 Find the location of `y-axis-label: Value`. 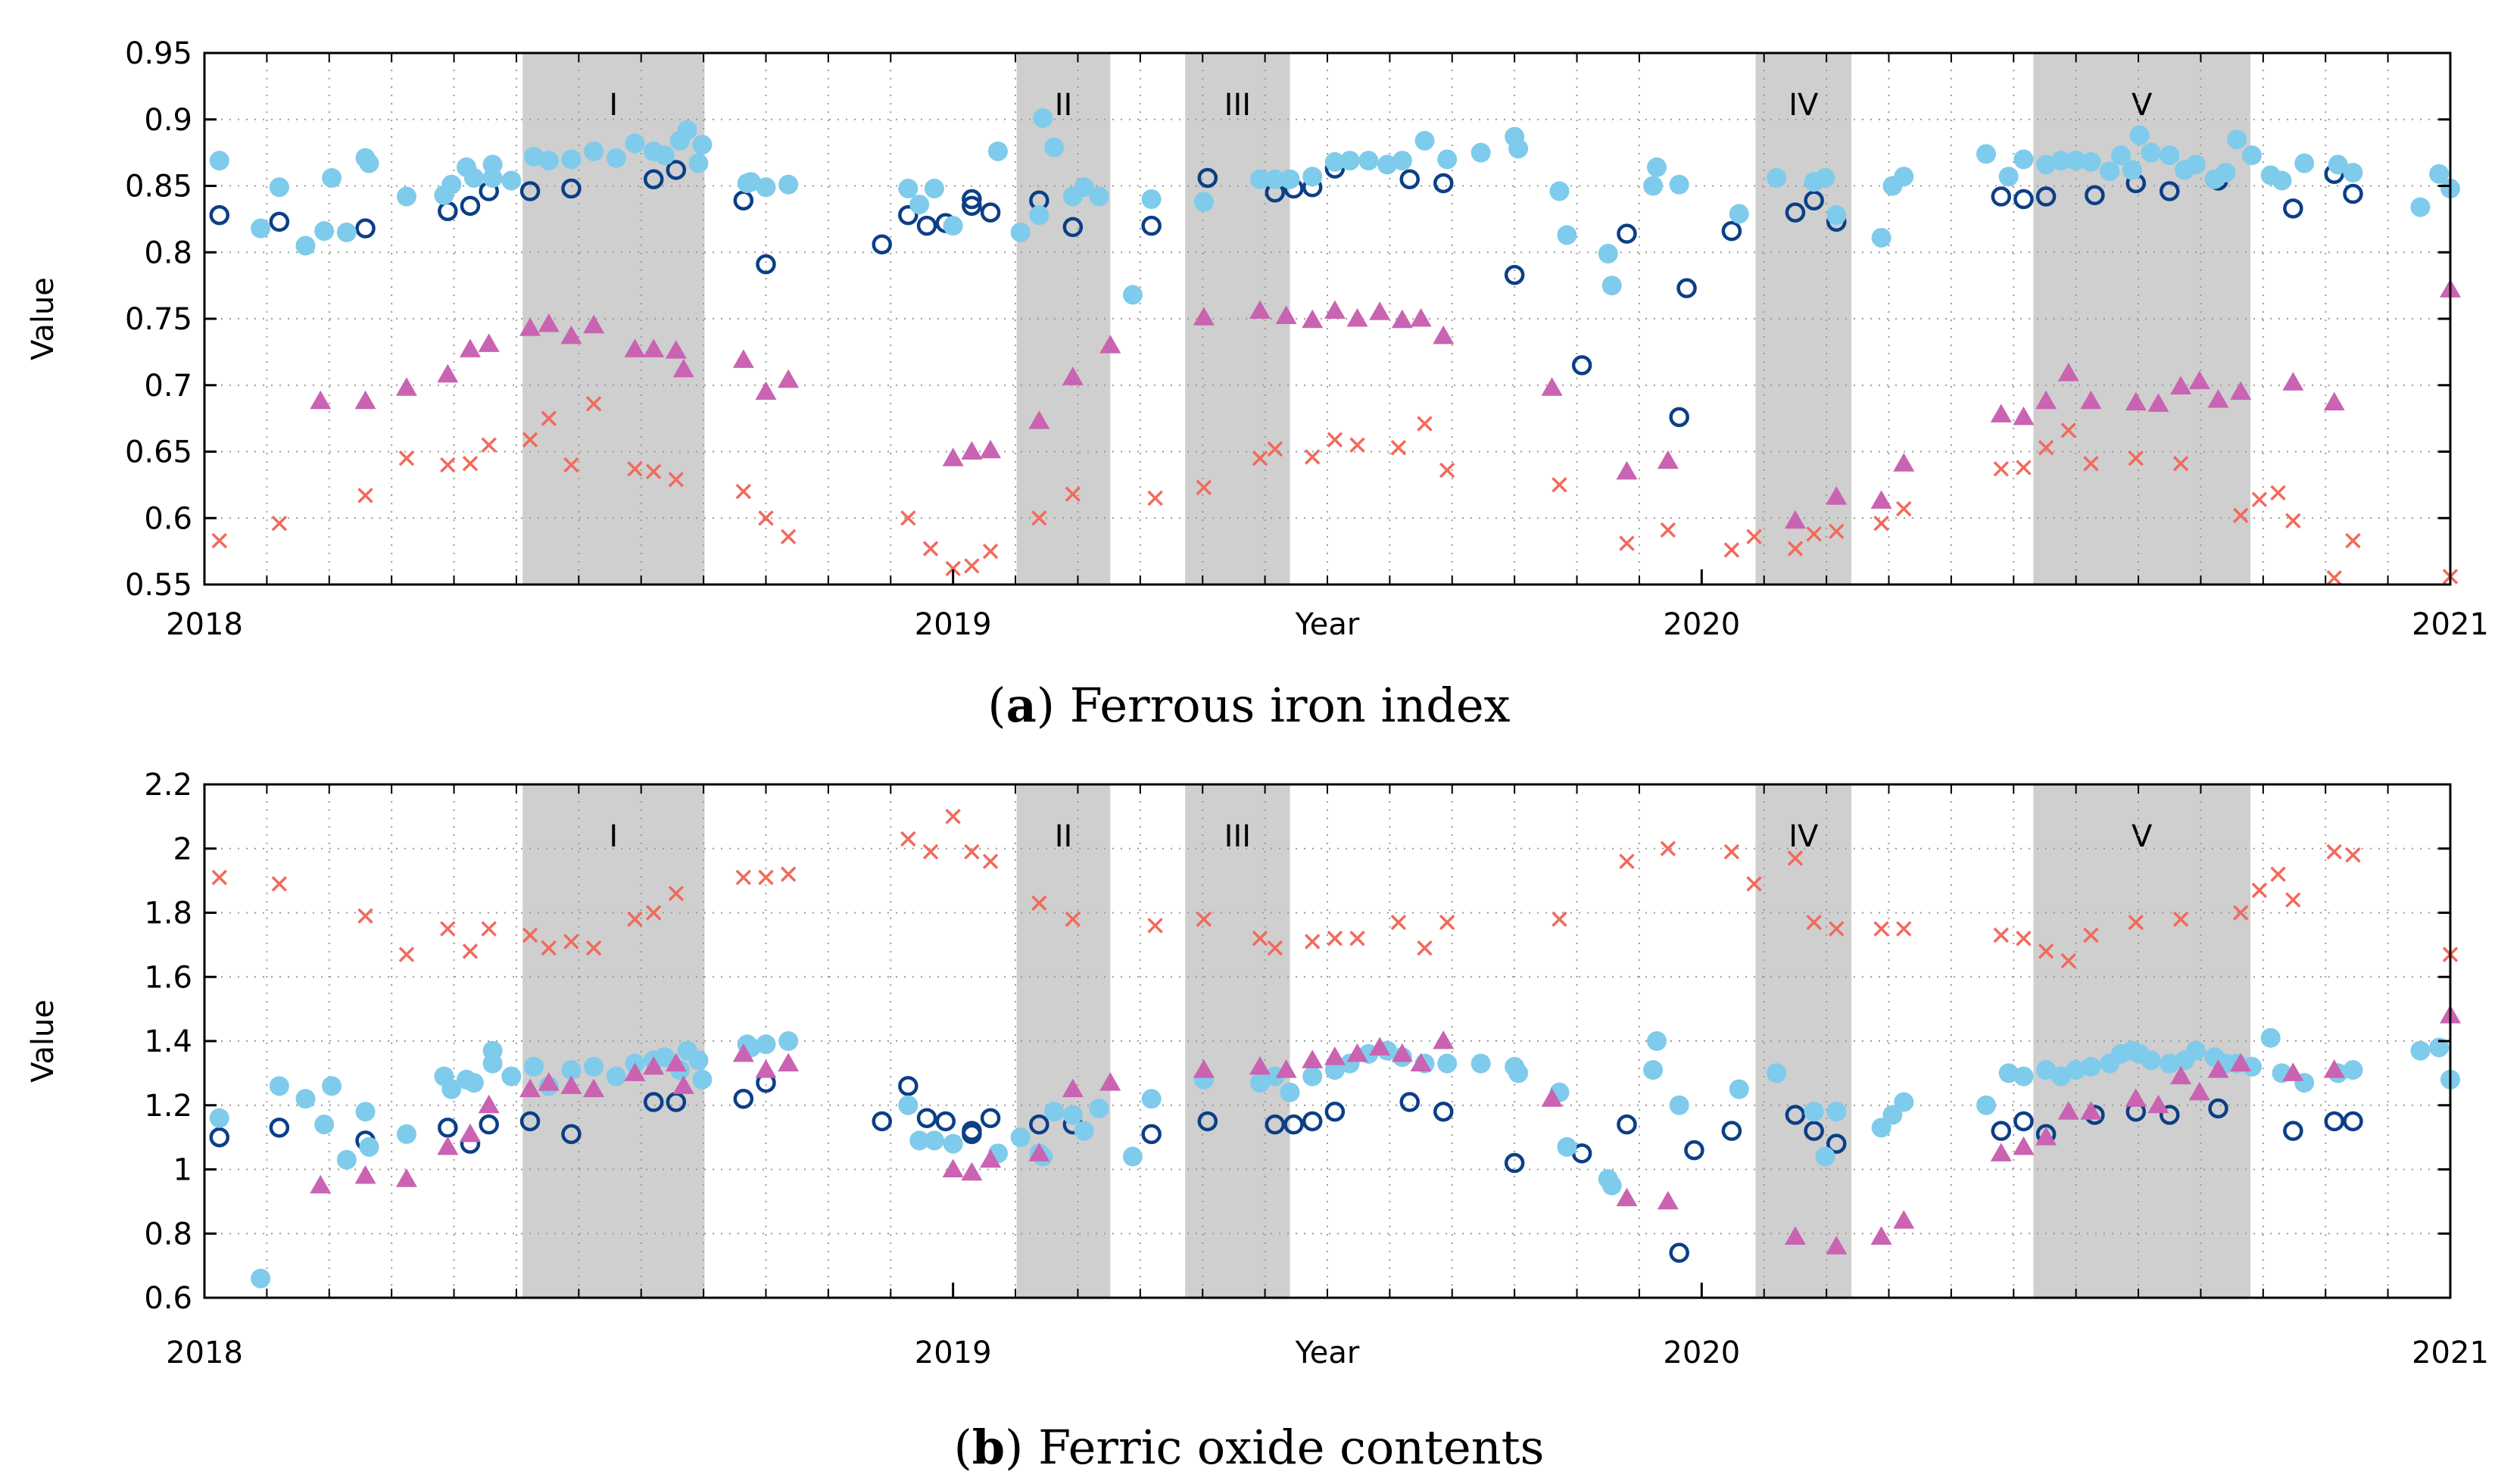

y-axis-label: Value is located at coordinates (43, 318).